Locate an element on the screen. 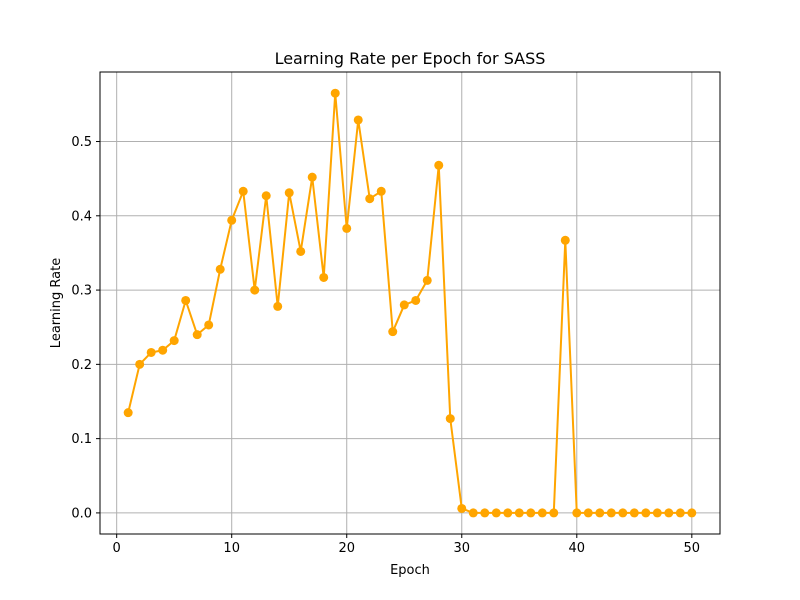 Image resolution: width=800 pixels, height=600 pixels. y-tick-label: 0.0 is located at coordinates (81, 513).